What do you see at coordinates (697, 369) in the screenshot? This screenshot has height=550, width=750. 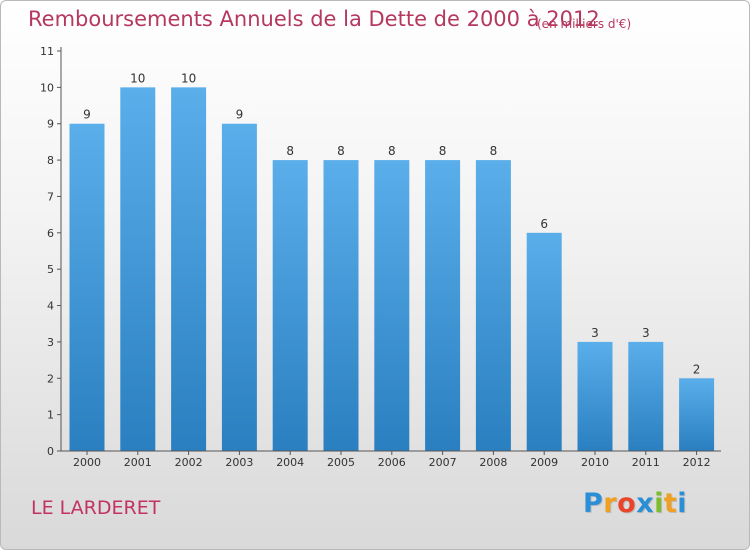 I see `bar-value-label: 2` at bounding box center [697, 369].